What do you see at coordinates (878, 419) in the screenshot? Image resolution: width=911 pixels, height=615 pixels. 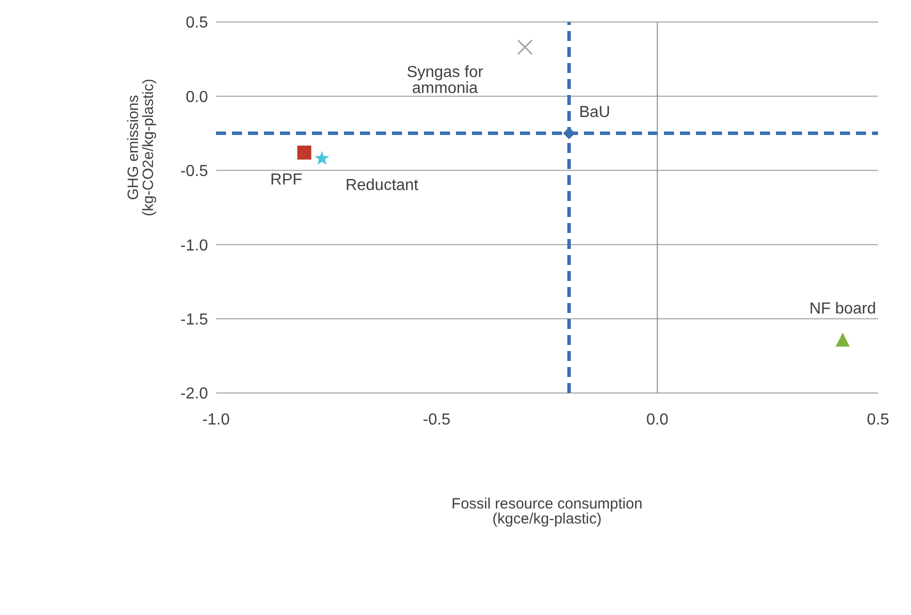 I see `x-tick-label: 0.5` at bounding box center [878, 419].